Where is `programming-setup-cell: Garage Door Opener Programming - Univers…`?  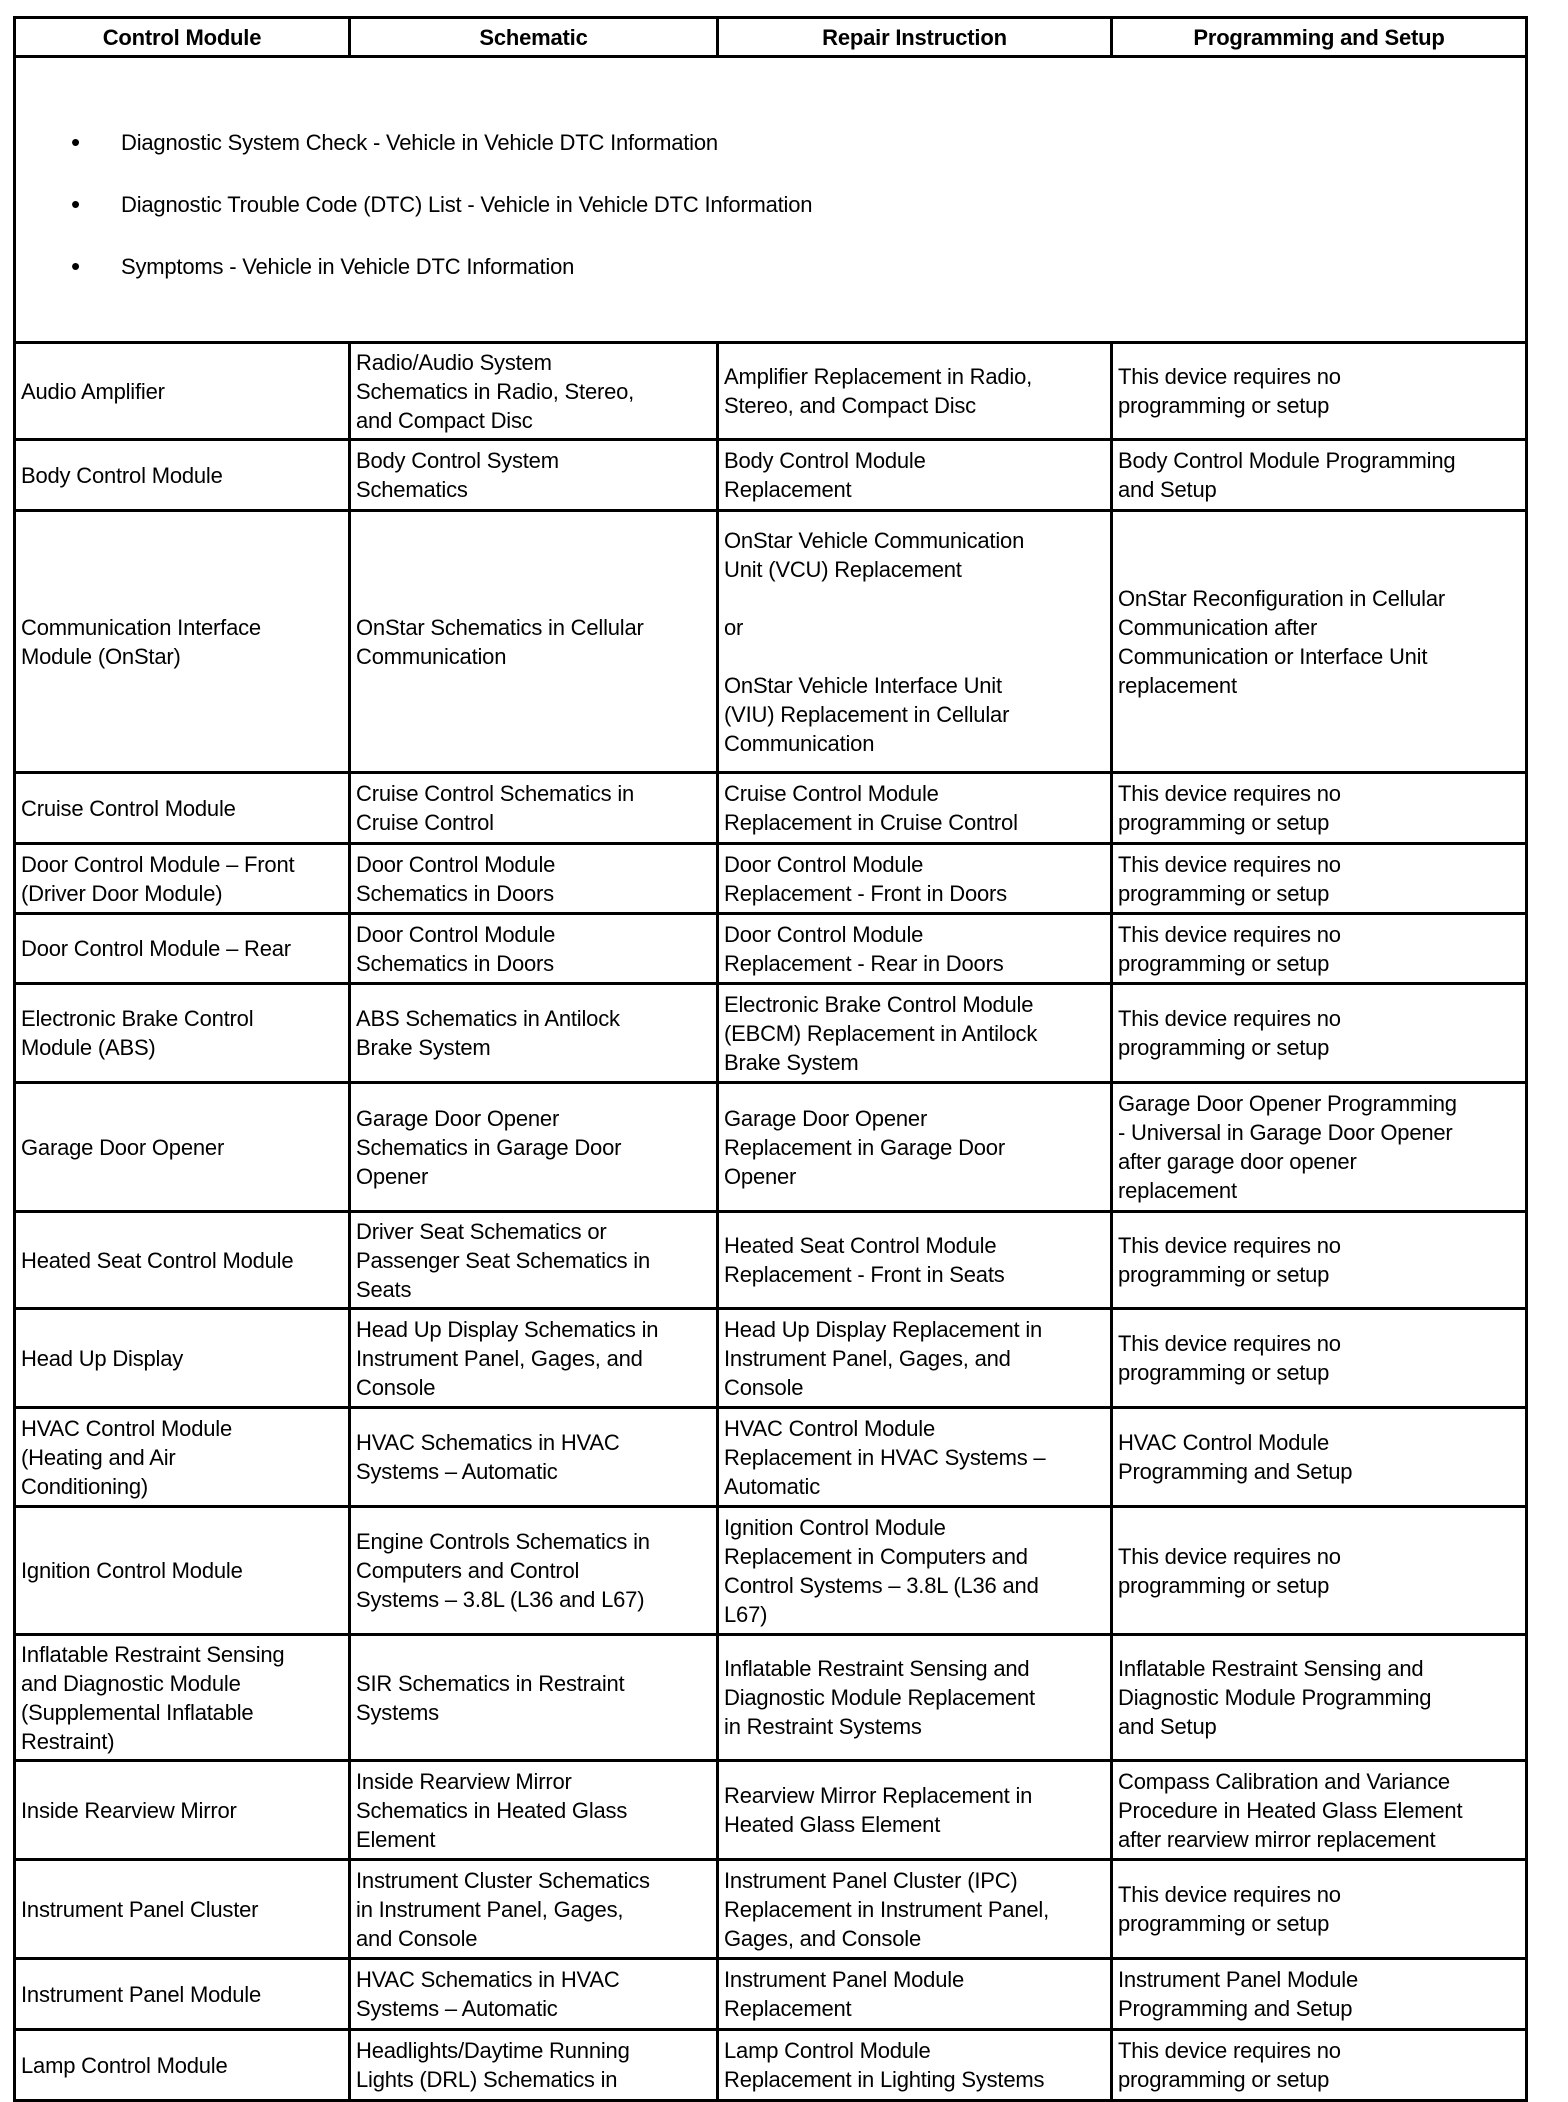
programming-setup-cell: Garage Door Opener Programming - Univers… is located at coordinates (1319, 1147).